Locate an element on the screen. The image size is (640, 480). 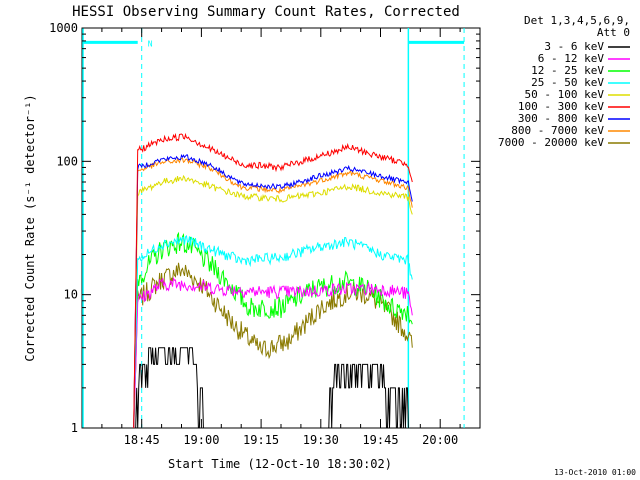
y-tick-label: 100 is located at coordinates (67, 161).